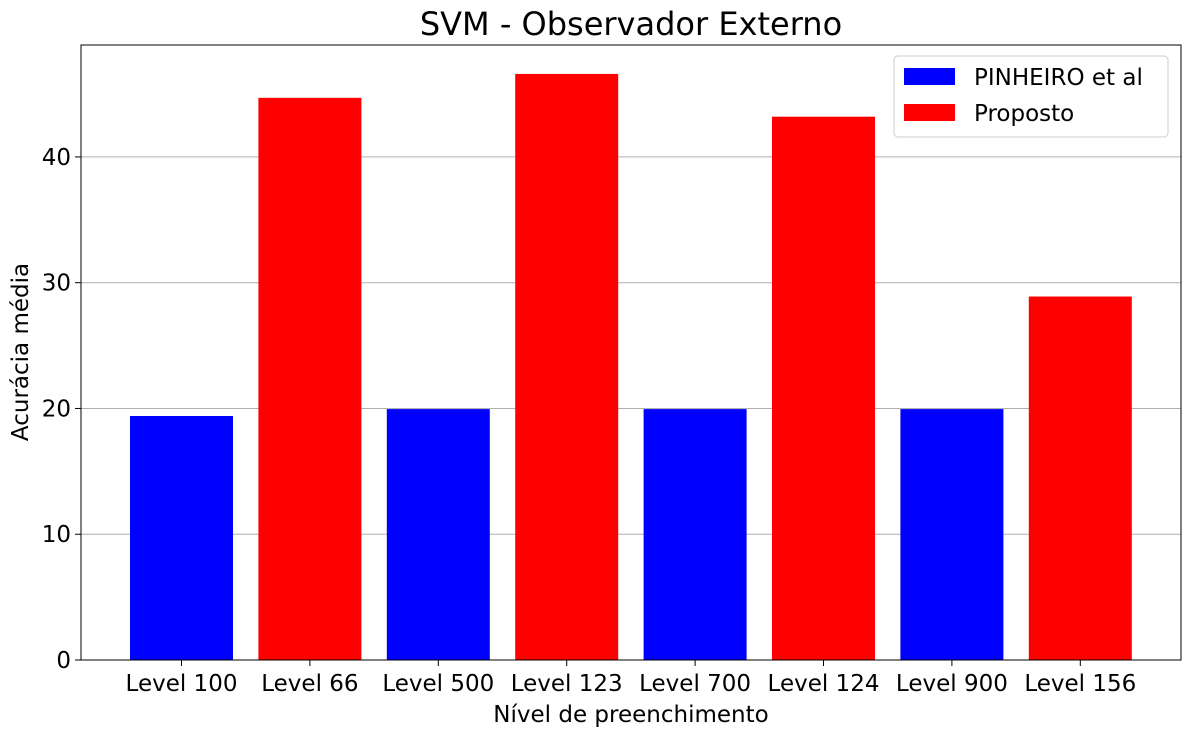 Image resolution: width=1190 pixels, height=734 pixels. I want to click on x-tick-label: Level 156, so click(1080, 684).